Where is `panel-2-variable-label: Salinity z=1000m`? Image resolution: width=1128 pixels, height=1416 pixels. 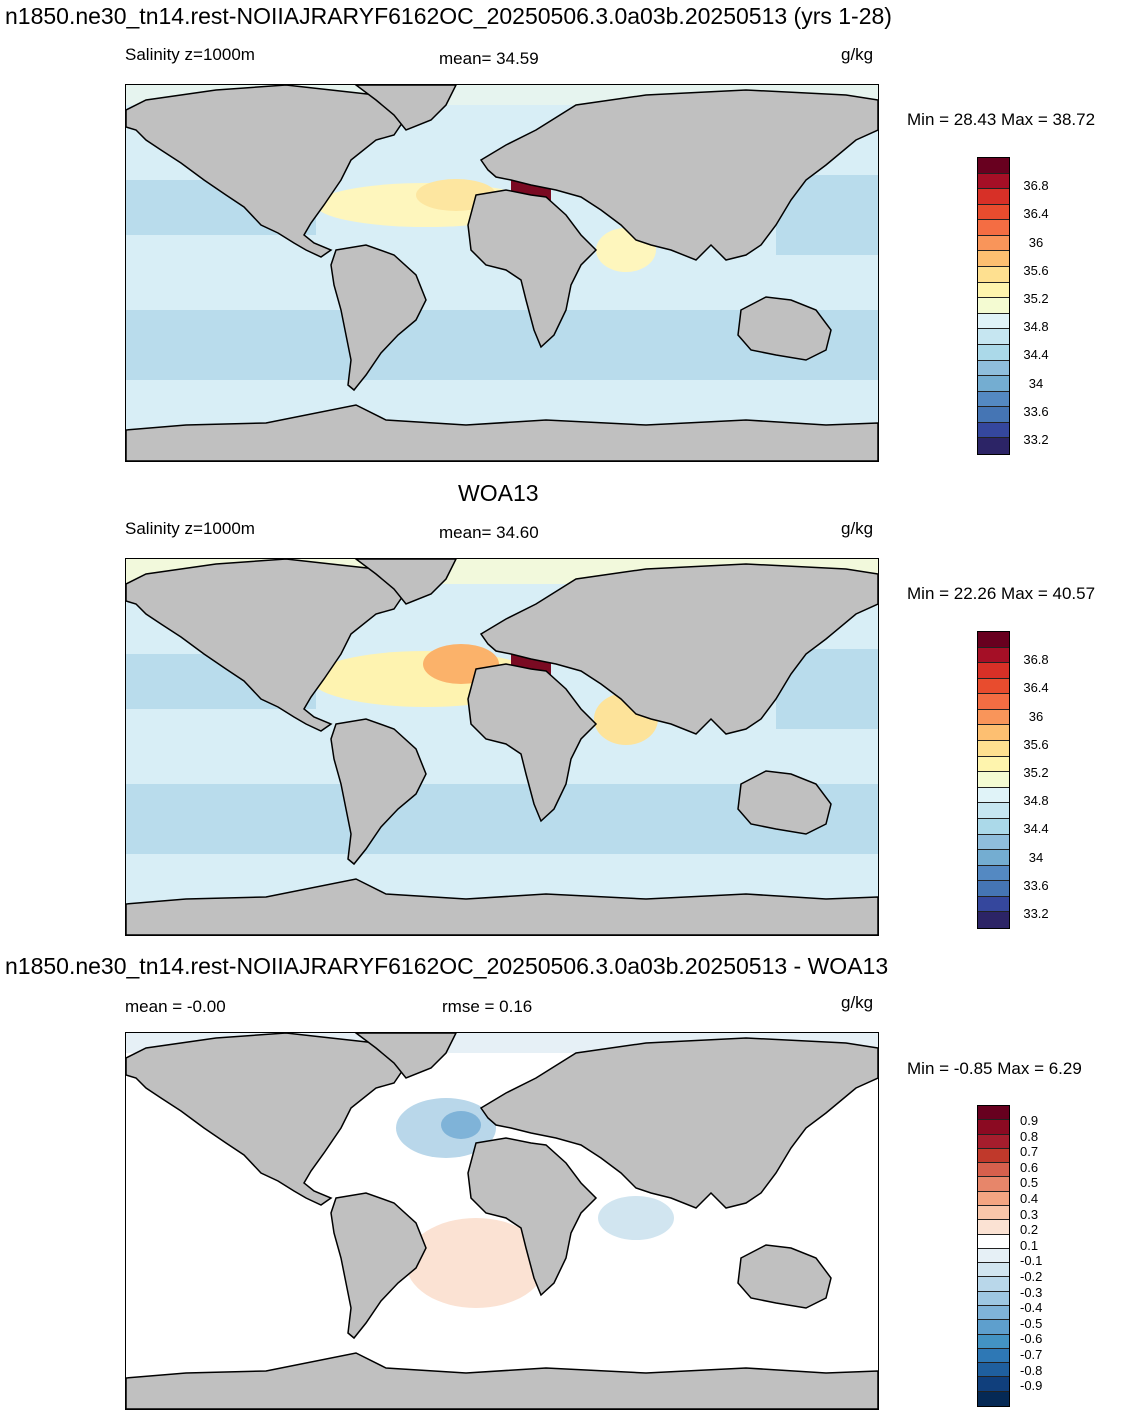 panel-2-variable-label: Salinity z=1000m is located at coordinates (190, 528).